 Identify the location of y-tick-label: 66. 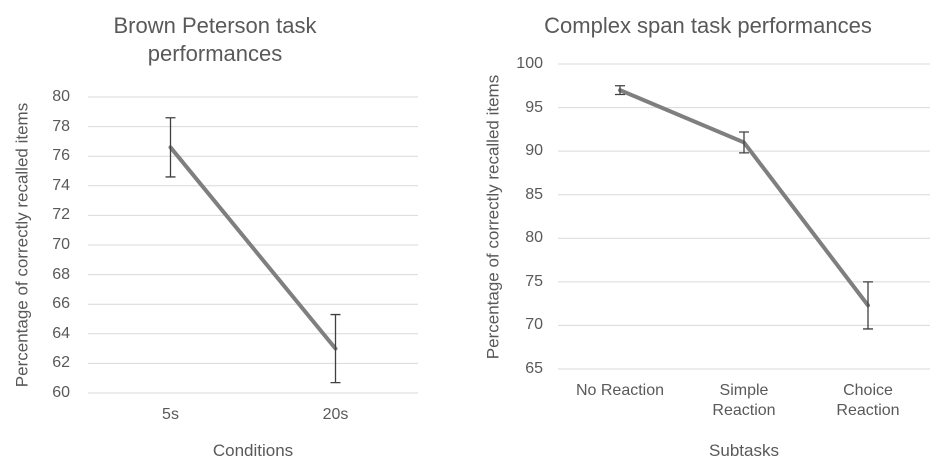
(61, 304).